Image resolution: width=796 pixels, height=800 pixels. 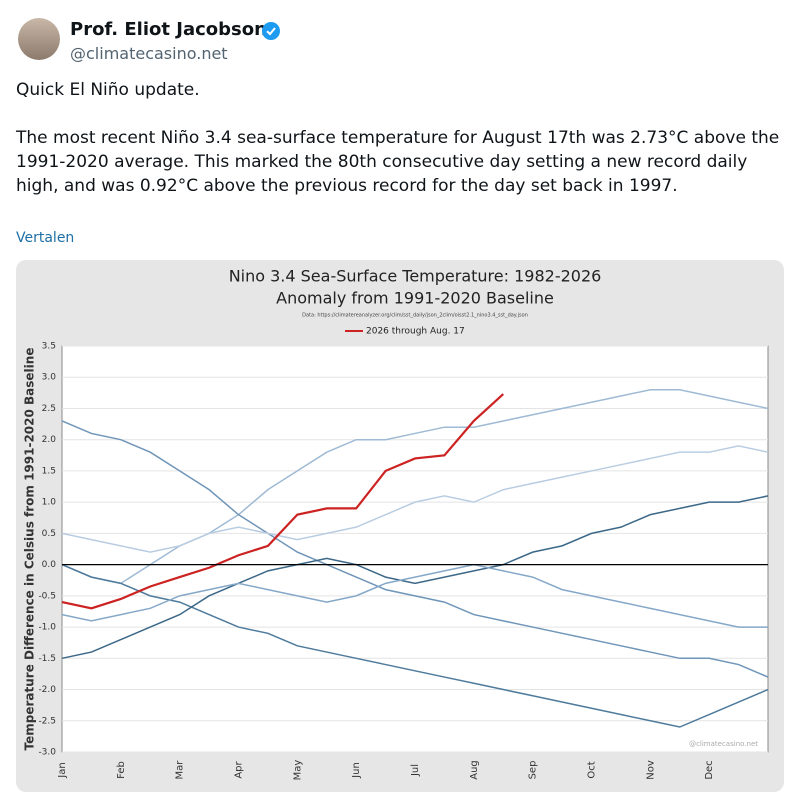 I want to click on y-tick-label: 3.0, so click(x=49, y=378).